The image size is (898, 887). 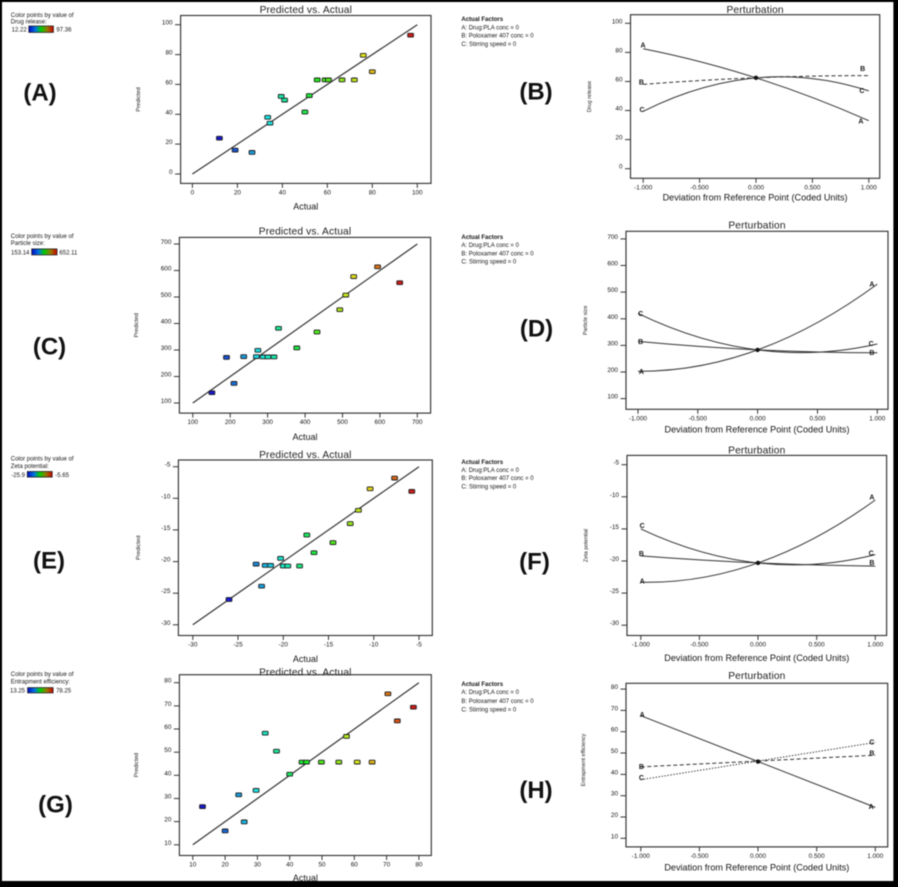 What do you see at coordinates (41, 683) in the screenshot?
I see `svg-text: Entrapment efficiency:` at bounding box center [41, 683].